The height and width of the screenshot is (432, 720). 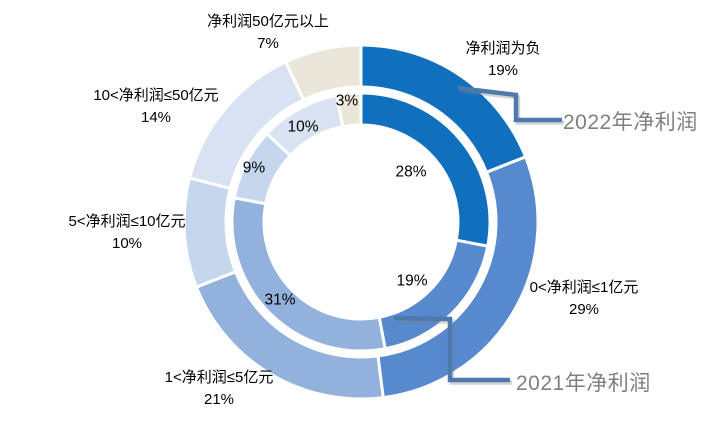 What do you see at coordinates (503, 70) in the screenshot?
I see `category-value-0: 19%` at bounding box center [503, 70].